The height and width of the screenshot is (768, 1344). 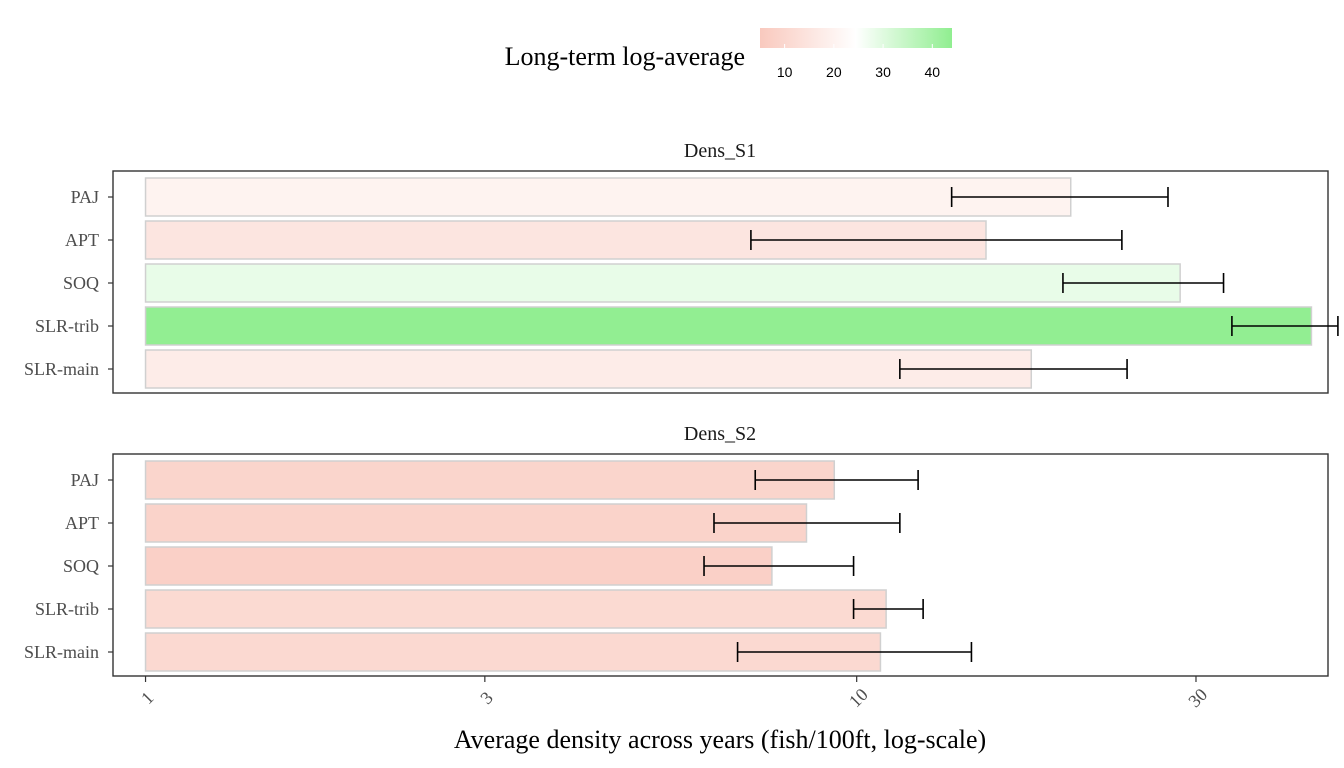 I want to click on x-tick-label: 1, so click(x=147, y=698).